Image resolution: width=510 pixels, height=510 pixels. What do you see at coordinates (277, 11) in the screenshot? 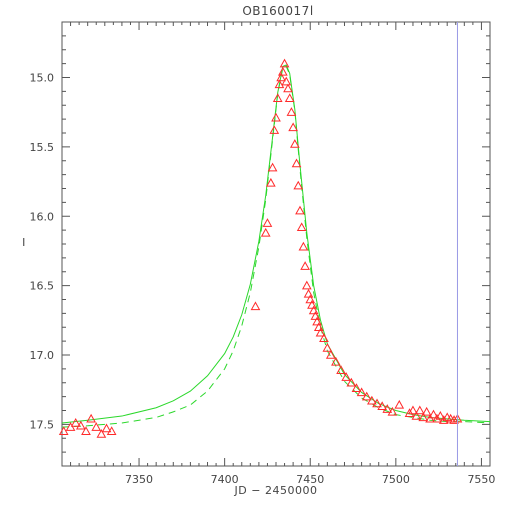
I see `chart-title: OB160017l` at bounding box center [277, 11].